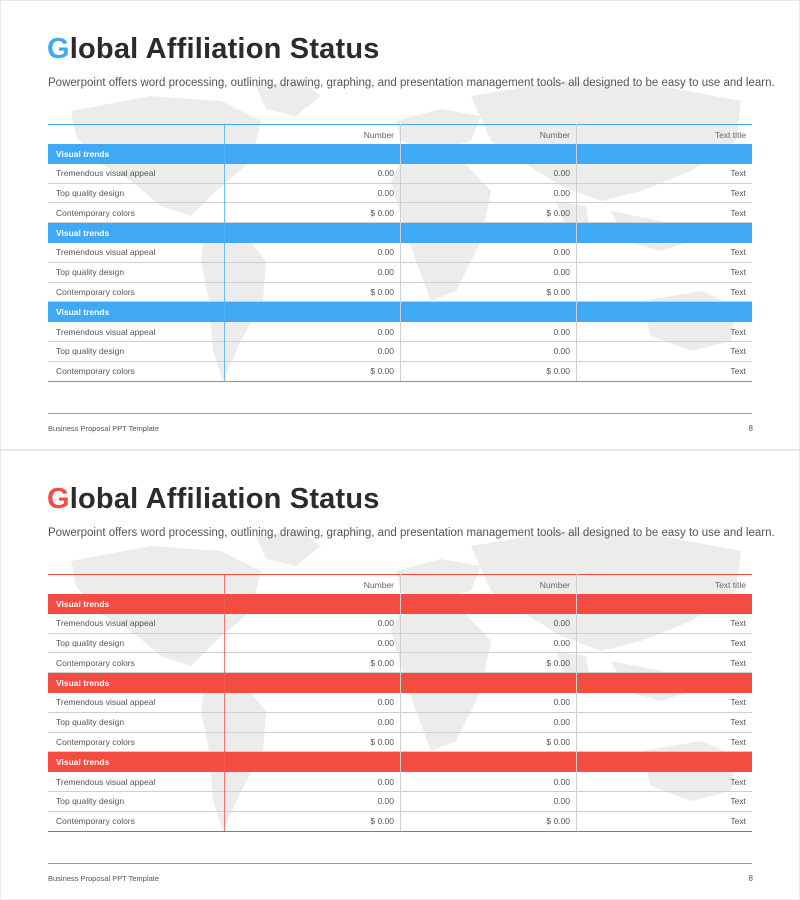 The height and width of the screenshot is (900, 800). What do you see at coordinates (750, 878) in the screenshot?
I see `page-number: 8` at bounding box center [750, 878].